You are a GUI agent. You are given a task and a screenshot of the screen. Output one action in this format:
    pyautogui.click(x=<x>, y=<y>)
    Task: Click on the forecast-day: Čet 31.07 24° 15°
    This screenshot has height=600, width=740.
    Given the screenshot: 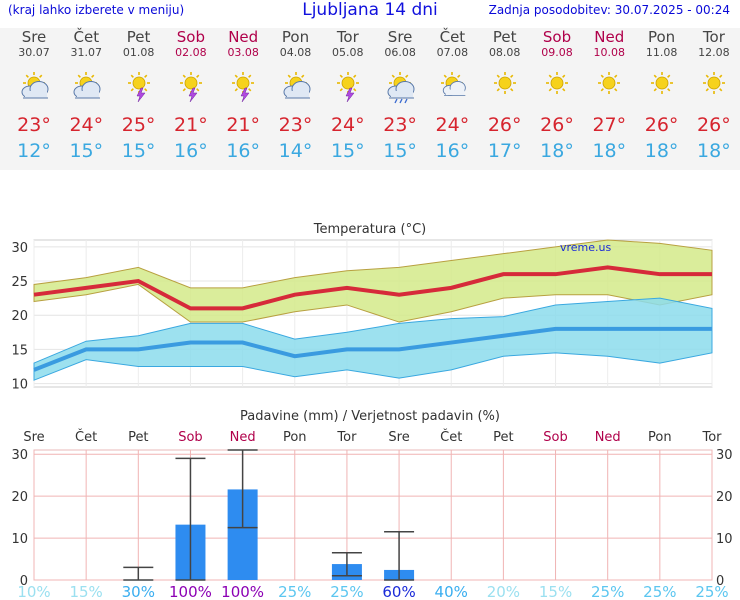 What is the action you would take?
    pyautogui.click(x=86, y=96)
    